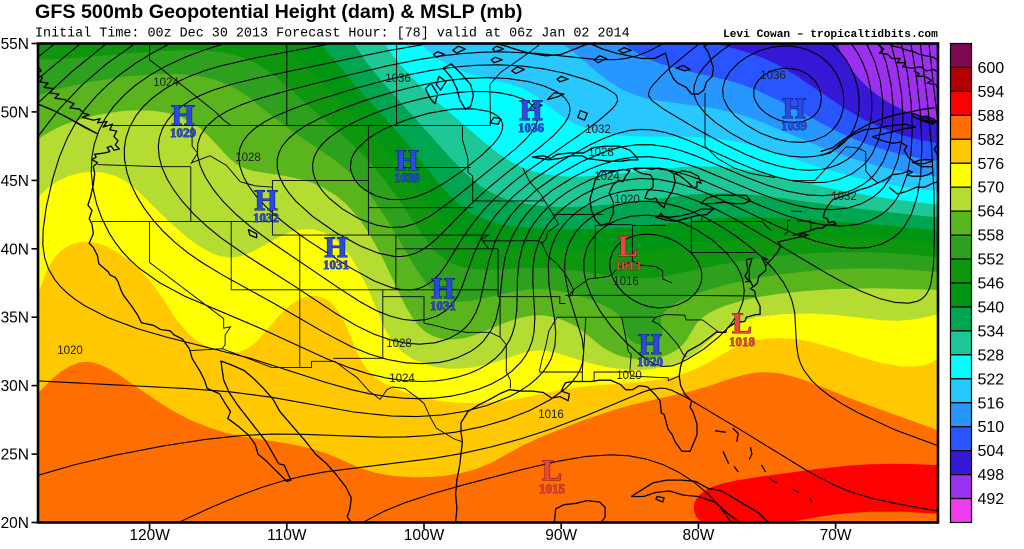  I want to click on svg-text: 498, so click(991, 475).